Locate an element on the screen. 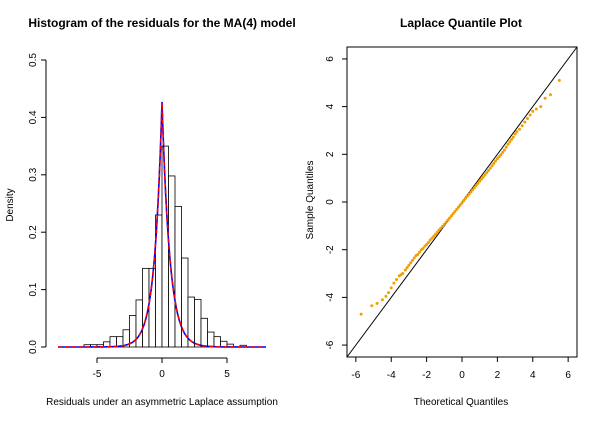  x-tick-label: -6 is located at coordinates (355, 375).